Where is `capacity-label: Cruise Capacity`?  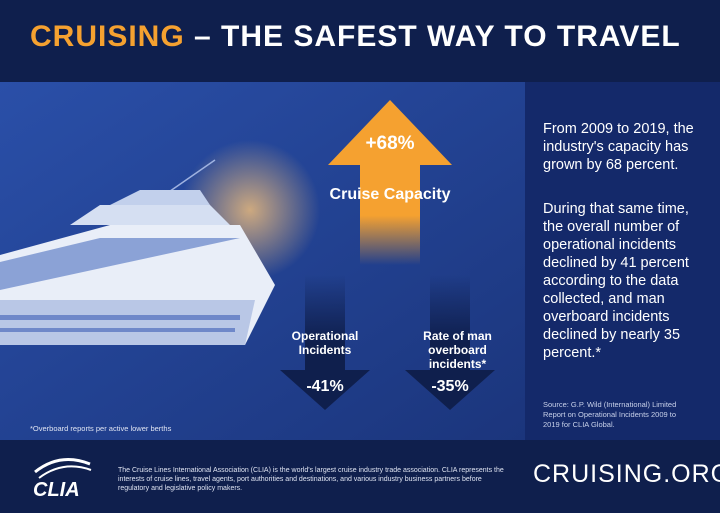 capacity-label: Cruise Capacity is located at coordinates (390, 194).